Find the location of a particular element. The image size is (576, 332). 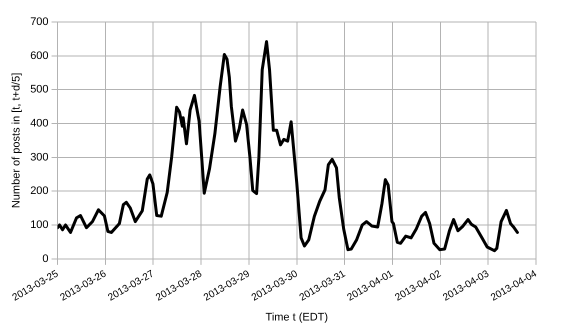

y-tick-label: 700 is located at coordinates (39, 22).